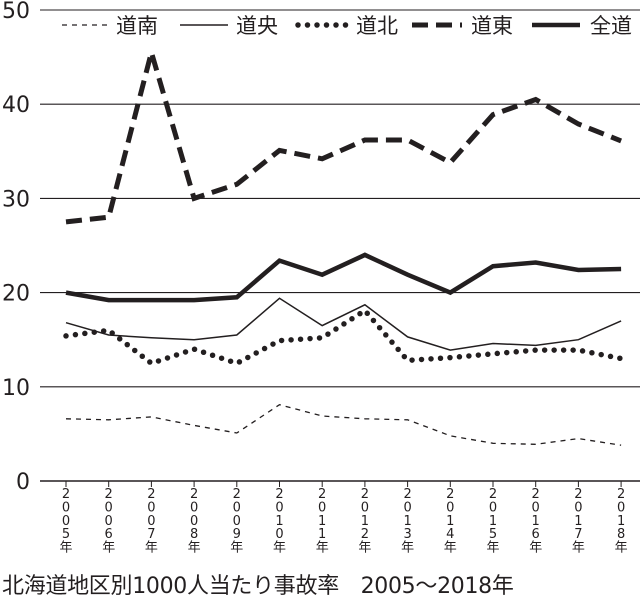 Image resolution: width=640 pixels, height=603 pixels. I want to click on legend-label-道北: 道北, so click(377, 26).